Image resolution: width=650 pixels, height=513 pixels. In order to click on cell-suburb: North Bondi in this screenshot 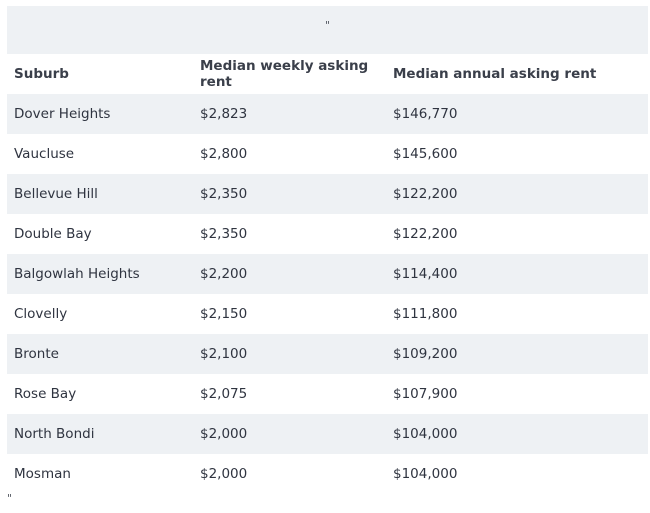, I will do `click(54, 434)`.